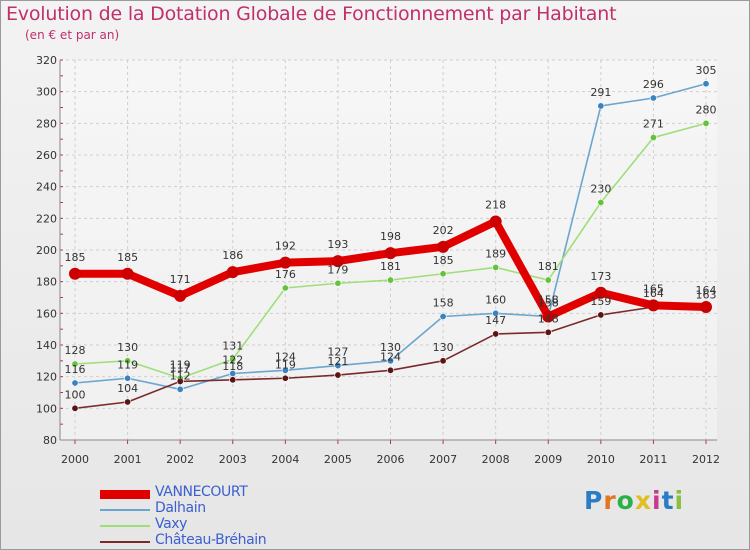 Image resolution: width=750 pixels, height=550 pixels. What do you see at coordinates (600, 301) in the screenshot?
I see `data-label: 159` at bounding box center [600, 301].